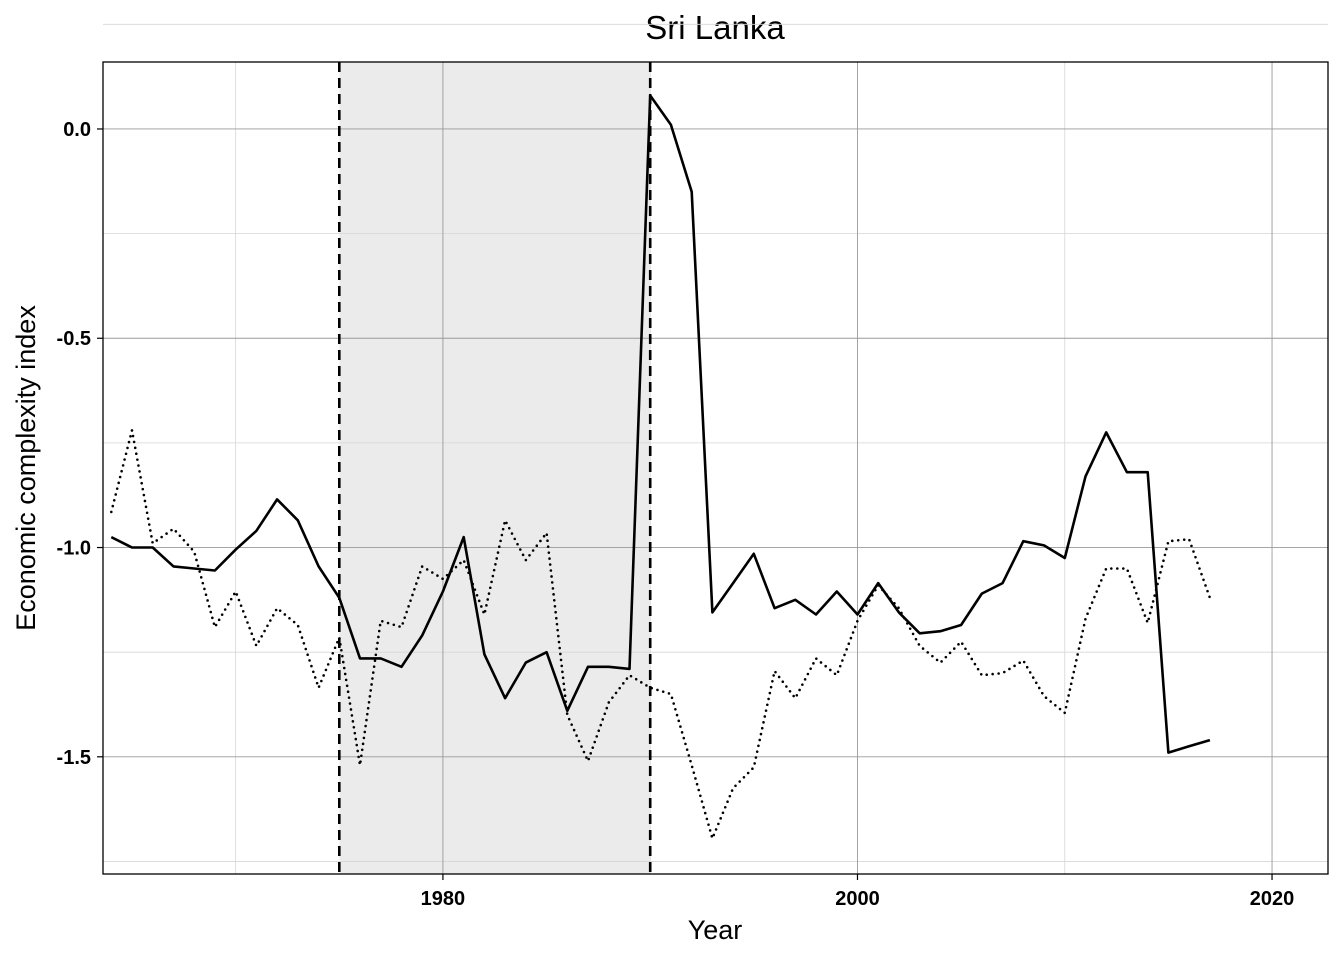  What do you see at coordinates (74, 758) in the screenshot?
I see `y-tick-label: -1.5` at bounding box center [74, 758].